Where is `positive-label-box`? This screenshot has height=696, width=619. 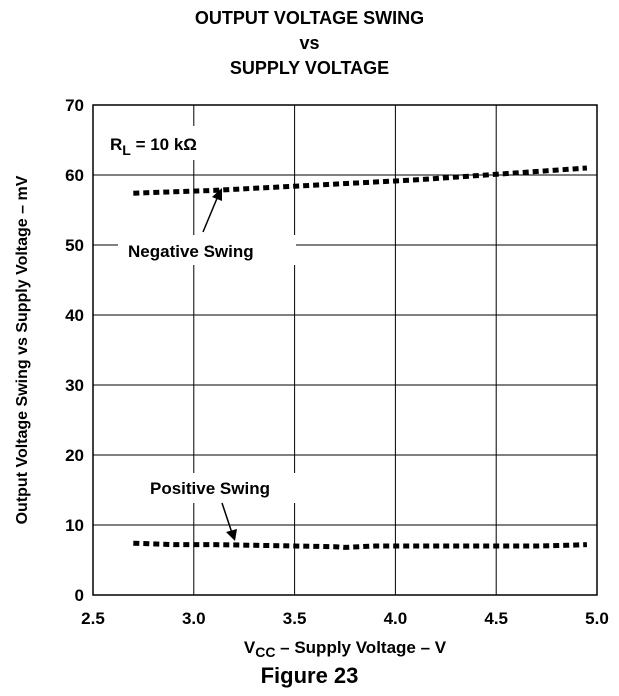
positive-label-box is located at coordinates (223, 488).